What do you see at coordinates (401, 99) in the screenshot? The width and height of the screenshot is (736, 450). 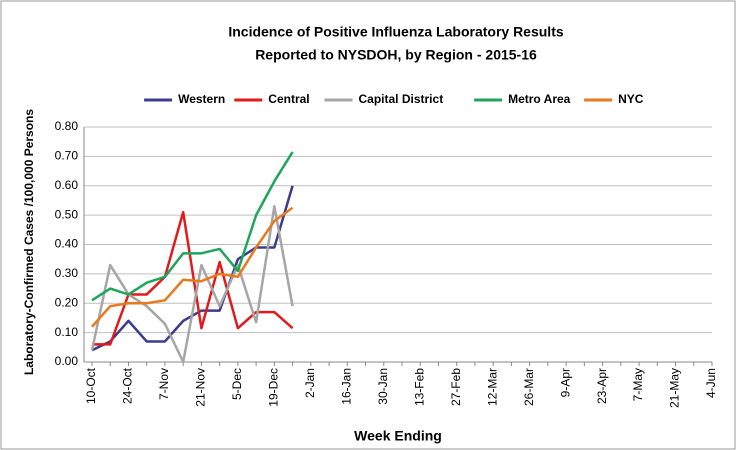 I see `legend-label: Capital District` at bounding box center [401, 99].